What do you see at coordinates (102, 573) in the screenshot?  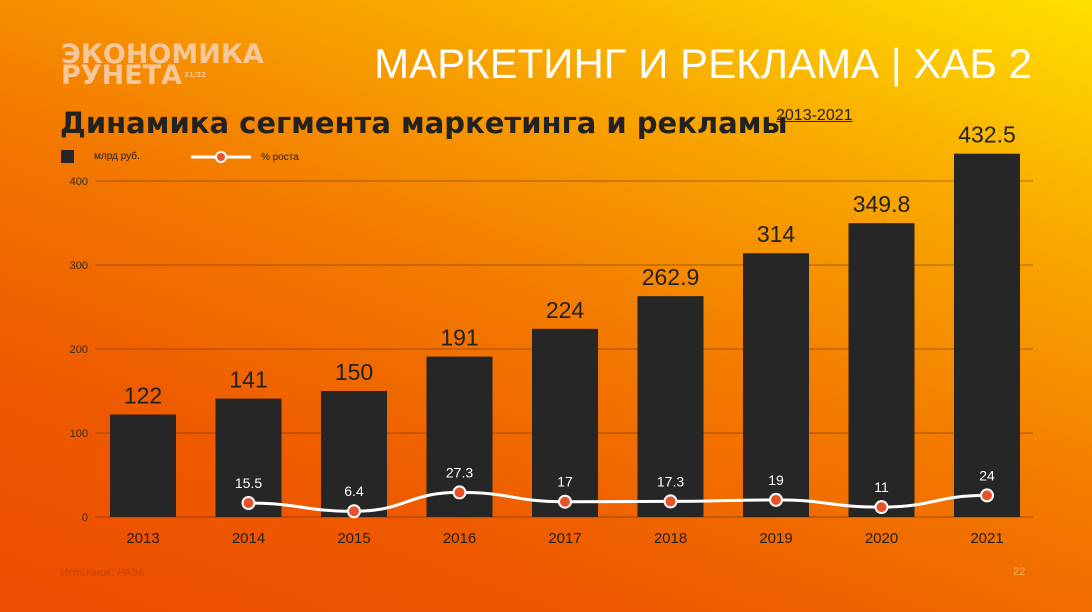 I see `source-note: Источник: РАЭК` at bounding box center [102, 573].